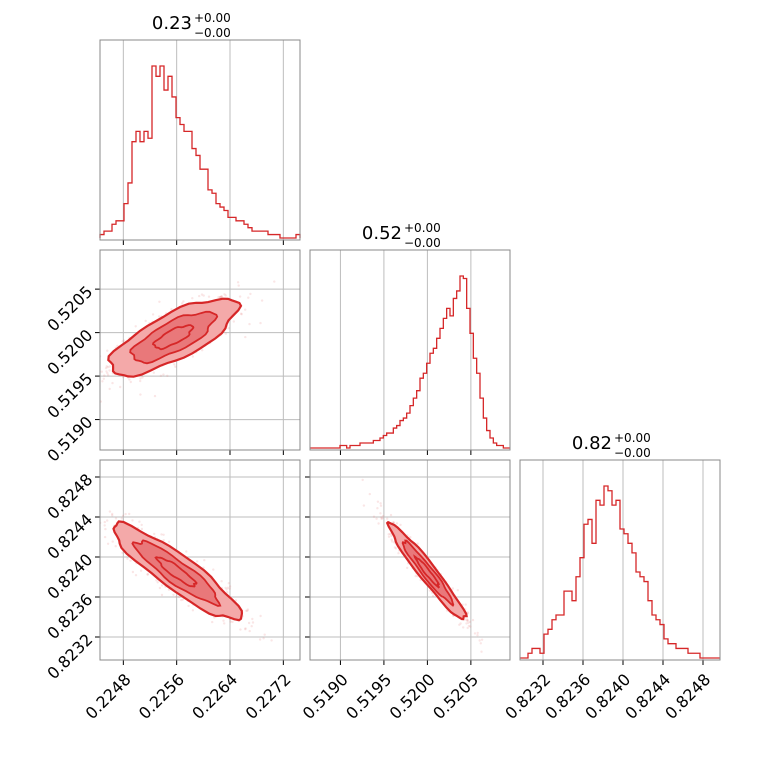 The width and height of the screenshot is (760, 760). Describe the element at coordinates (172, 23) in the screenshot. I see `title-value: 0.23` at that location.